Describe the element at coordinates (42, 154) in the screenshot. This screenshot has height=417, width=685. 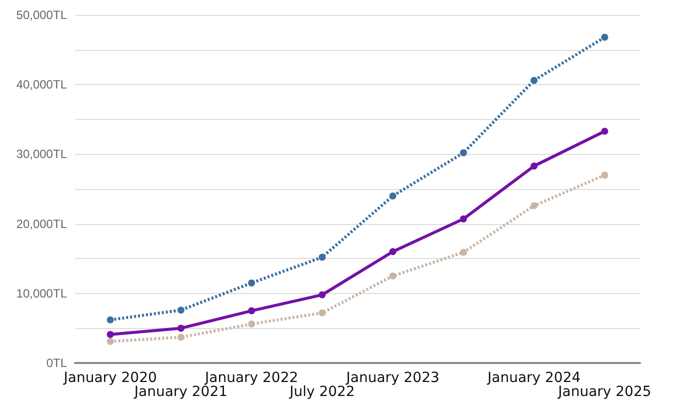
I see `y-tick-label: 30,000TL` at that location.